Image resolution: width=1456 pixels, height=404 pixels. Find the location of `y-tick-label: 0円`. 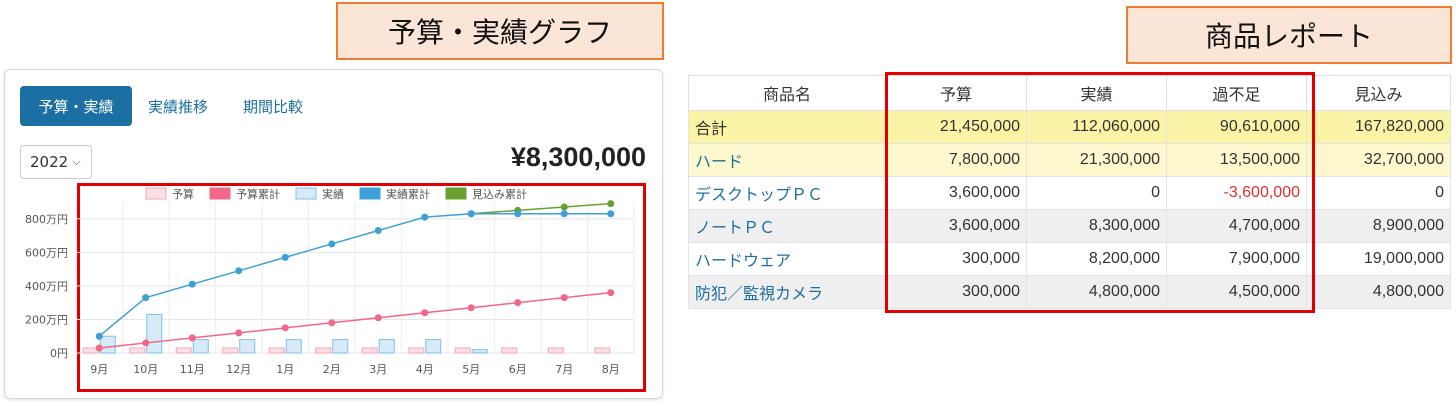

y-tick-label: 0円 is located at coordinates (59, 353).